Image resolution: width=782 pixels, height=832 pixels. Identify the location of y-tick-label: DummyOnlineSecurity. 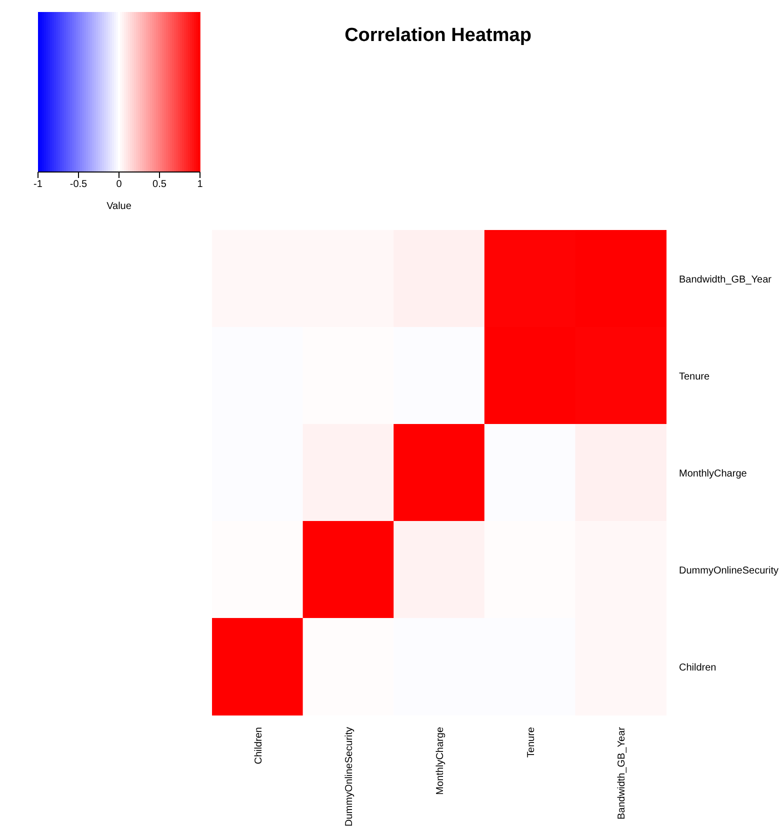
(728, 571).